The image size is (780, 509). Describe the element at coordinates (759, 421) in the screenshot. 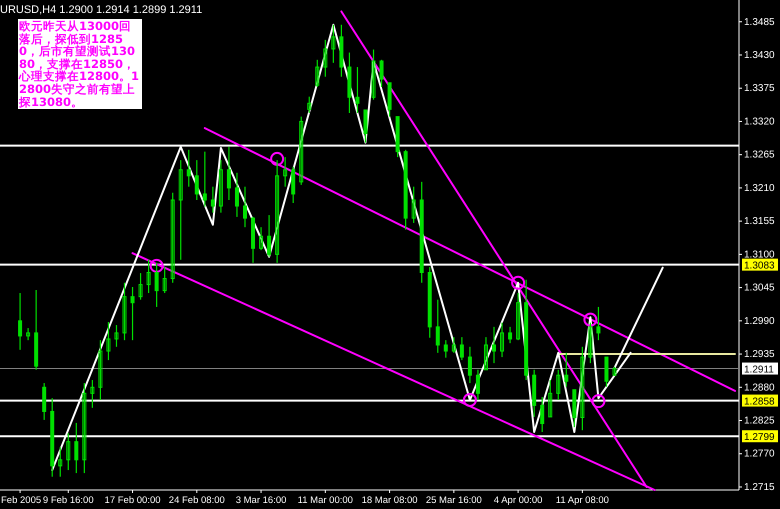

I see `text: 1.2825` at that location.